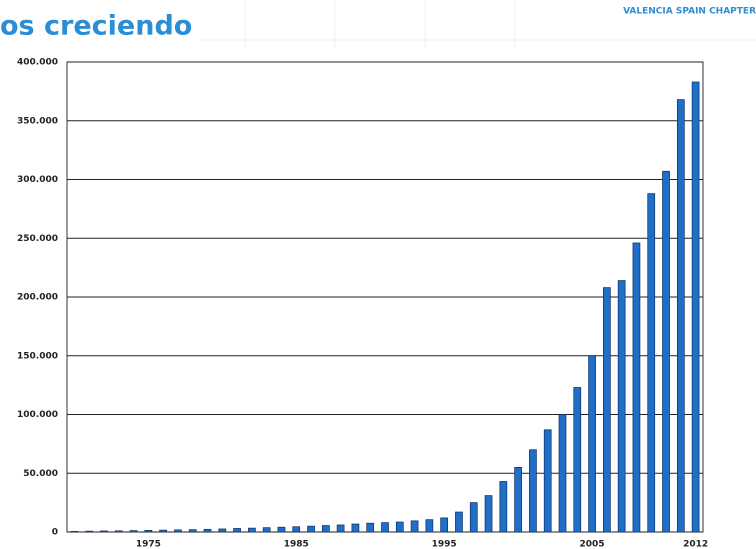  Describe the element at coordinates (592, 544) in the screenshot. I see `x-tick-label: 2005` at that location.